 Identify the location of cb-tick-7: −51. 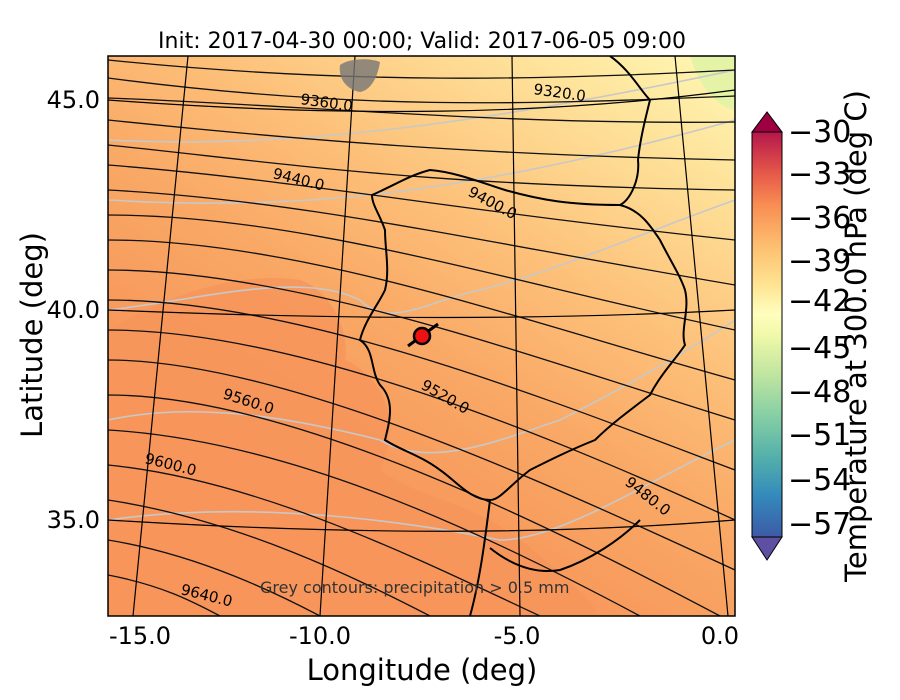
(819, 435).